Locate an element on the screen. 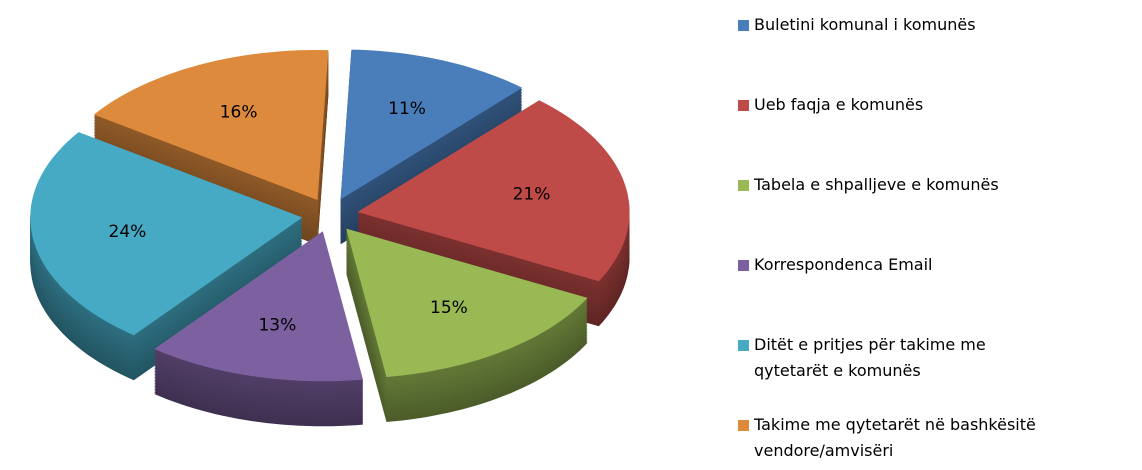  legend-entry: Tabela e shpalljeve e komunës is located at coordinates (903, 185).